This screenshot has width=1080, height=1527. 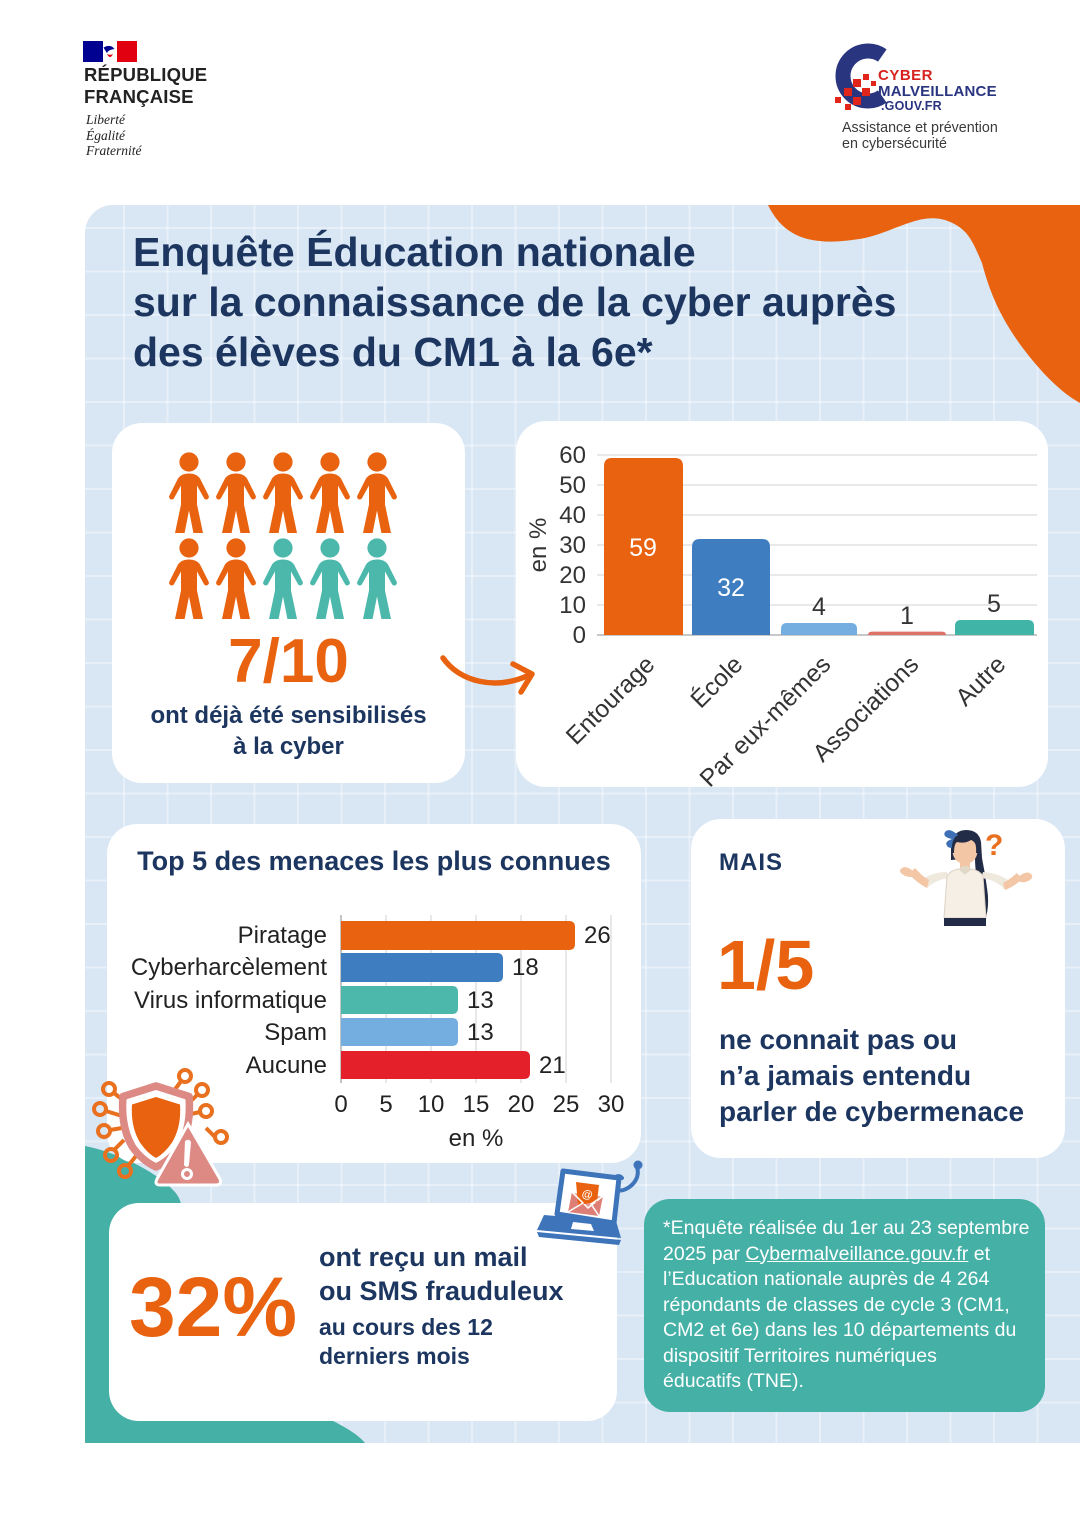 I want to click on svg-text: Spam, so click(x=295, y=1032).